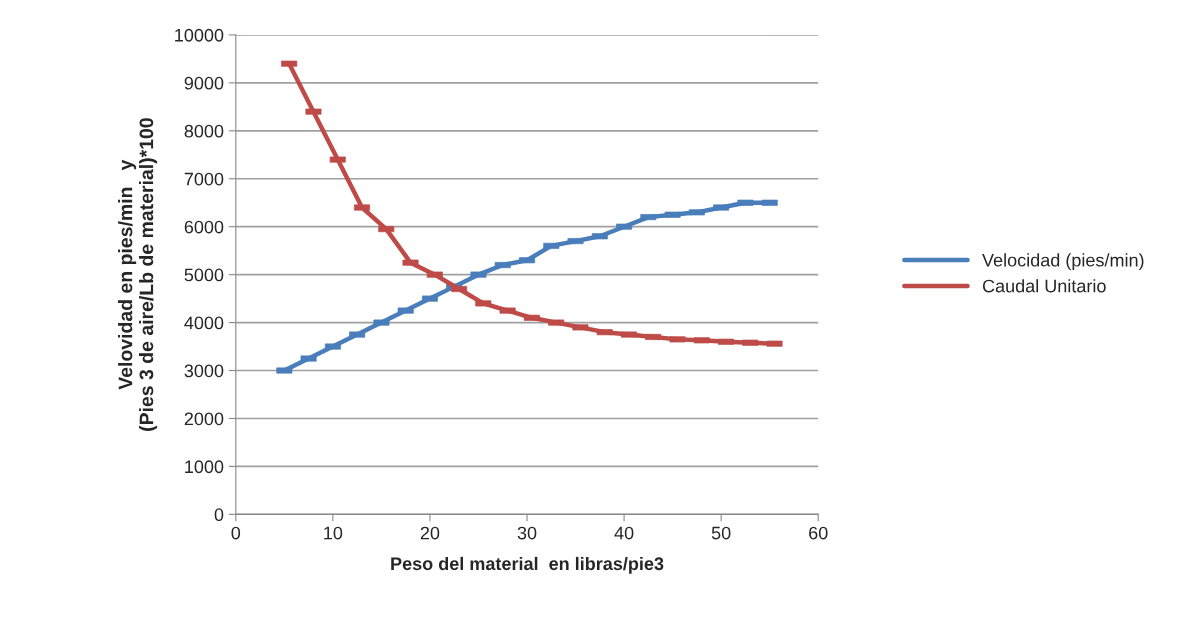 The width and height of the screenshot is (1179, 635). I want to click on y-tick-label: 1000, so click(204, 467).